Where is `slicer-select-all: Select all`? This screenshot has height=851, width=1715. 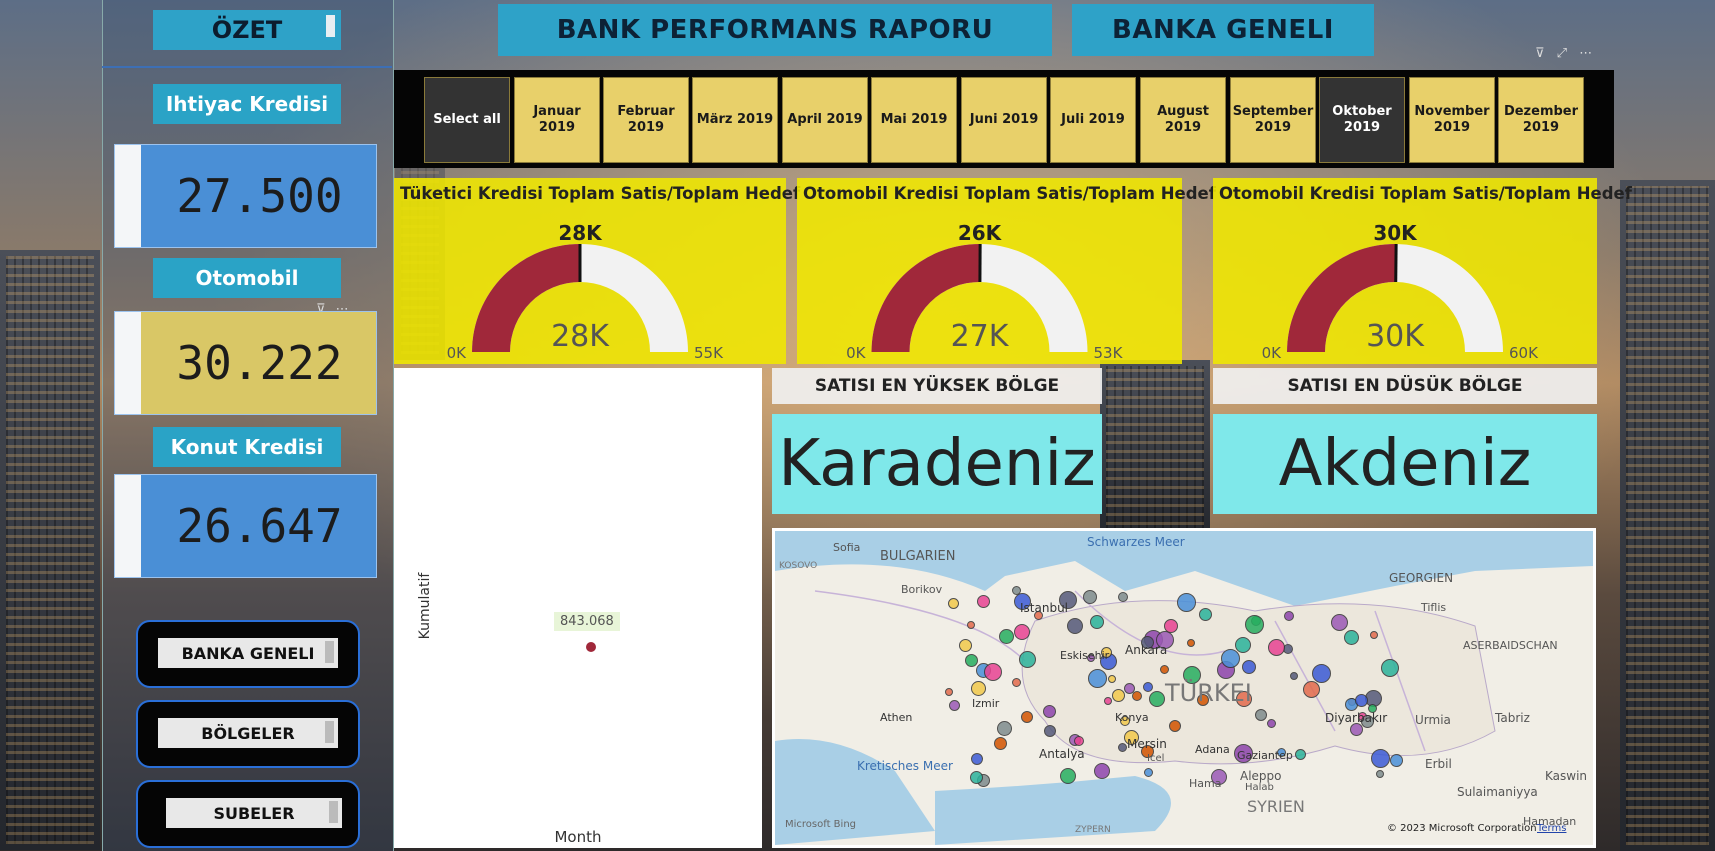 slicer-select-all: Select all is located at coordinates (467, 120).